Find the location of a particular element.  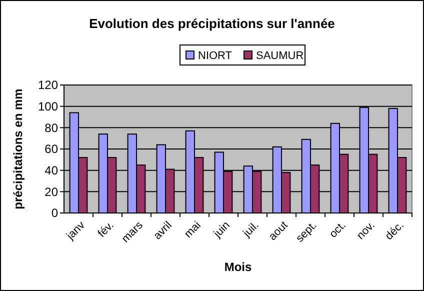

y-tick-label: 20 is located at coordinates (51, 191).